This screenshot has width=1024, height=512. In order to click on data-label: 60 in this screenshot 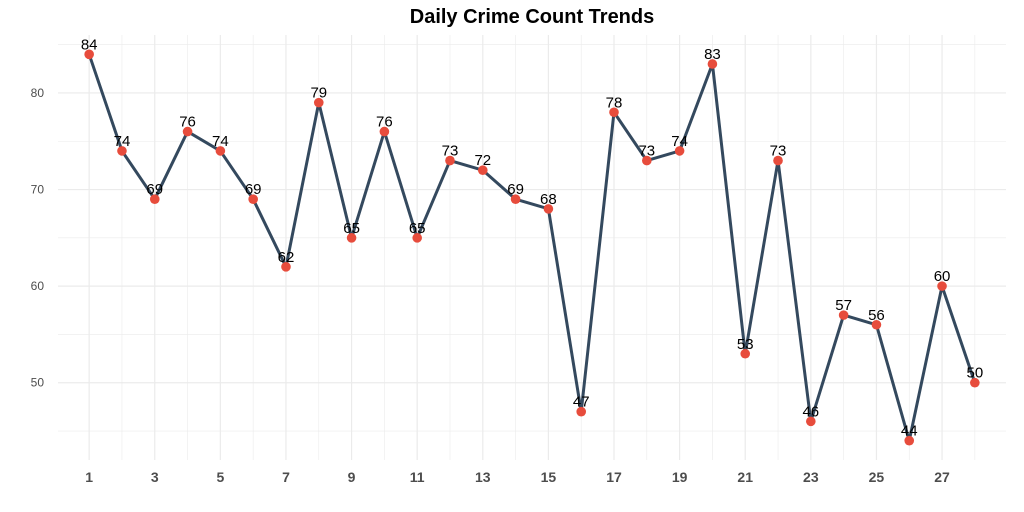, I will do `click(942, 276)`.